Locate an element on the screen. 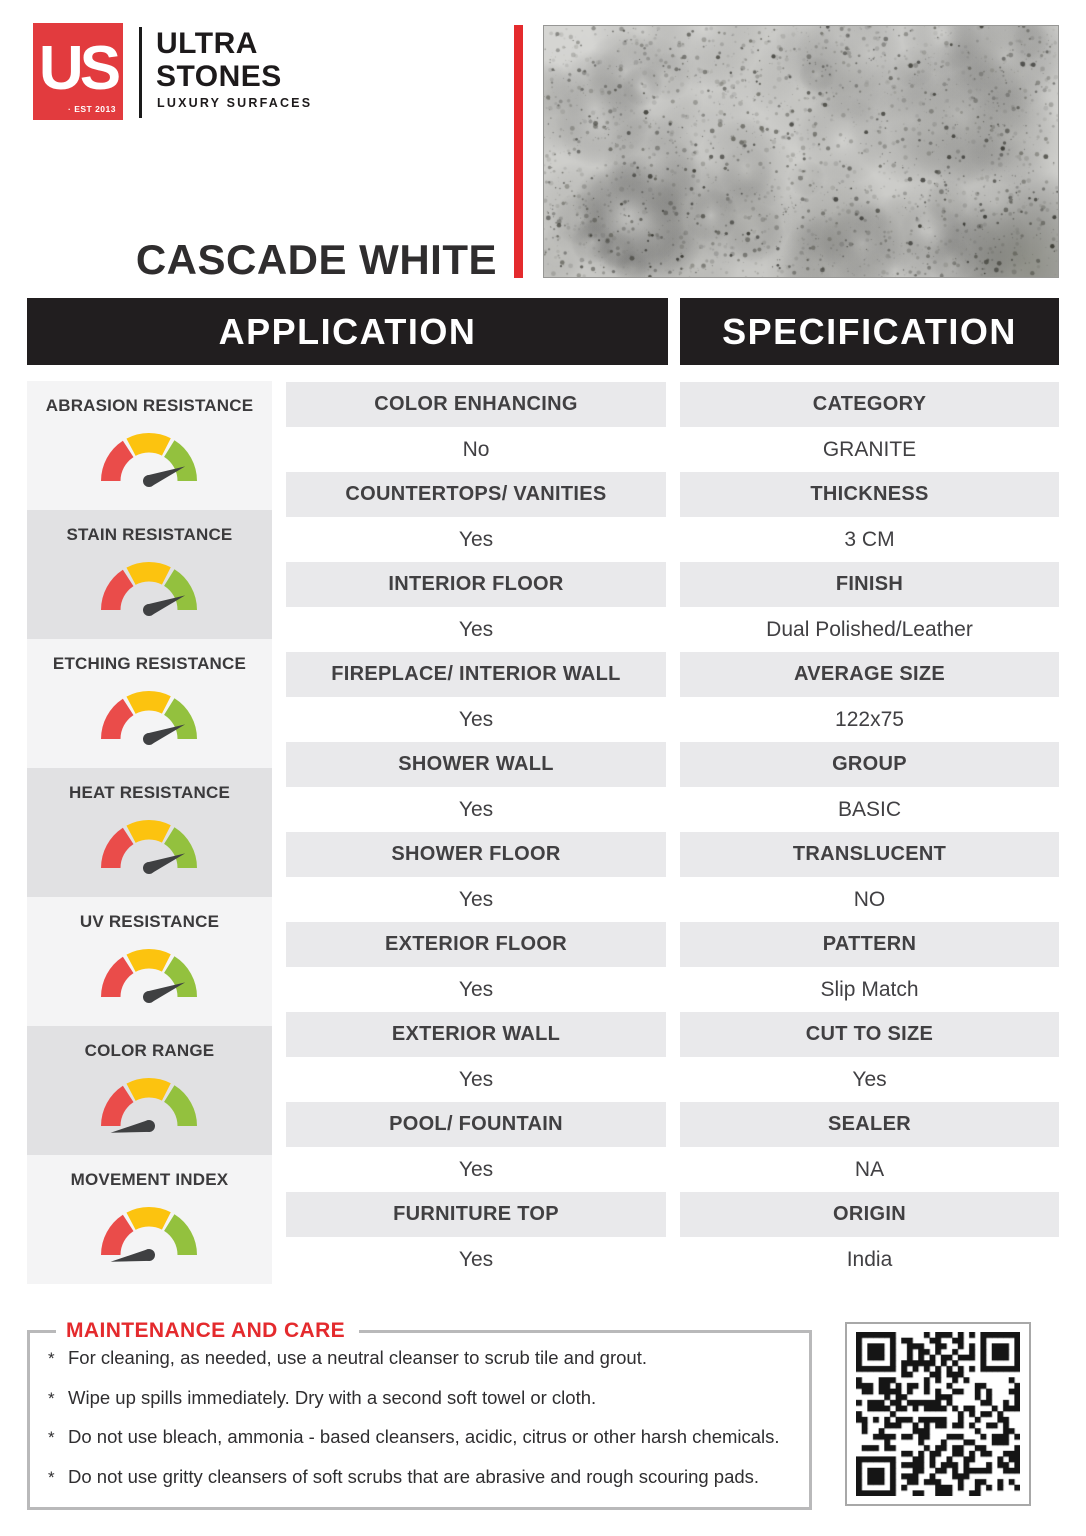 The height and width of the screenshot is (1536, 1086). application-row-label: FIREPLACE/ INTERIOR WALL is located at coordinates (476, 674).